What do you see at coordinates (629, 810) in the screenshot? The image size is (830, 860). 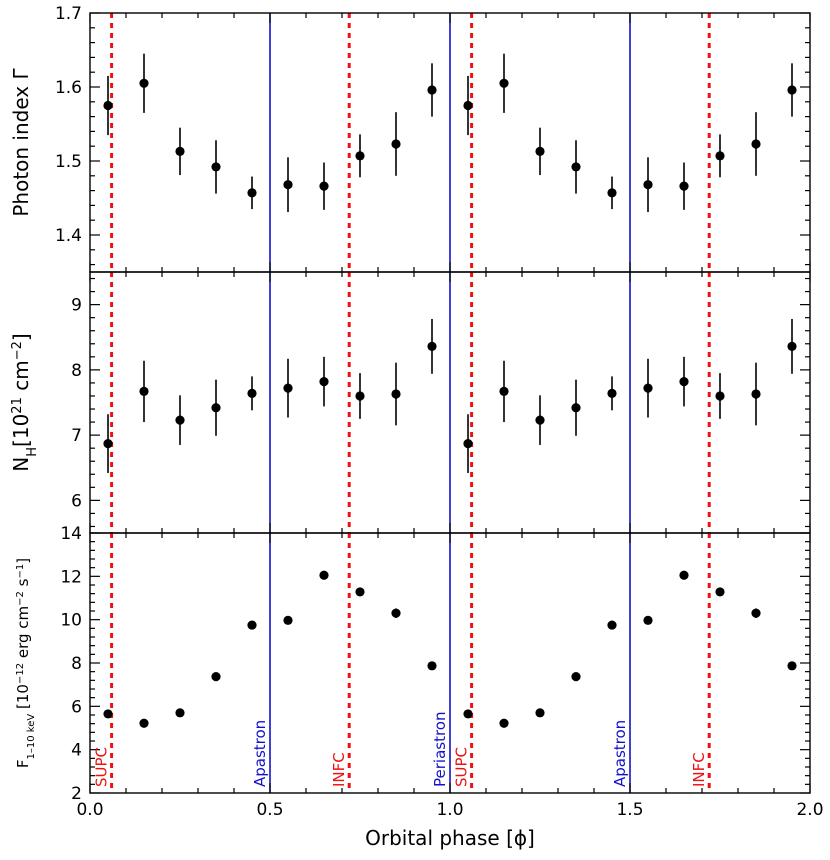 I see `x-tick-label: 1.5` at bounding box center [629, 810].